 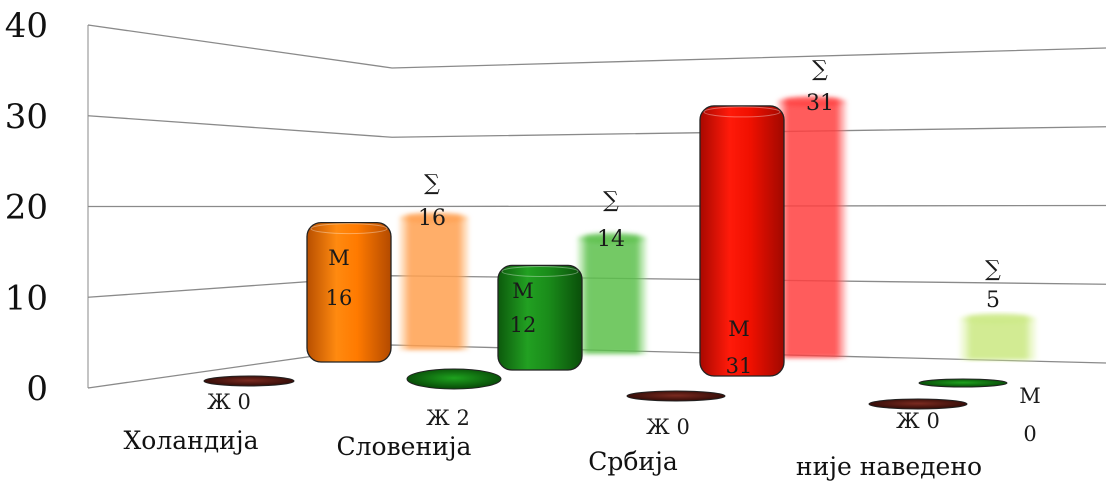 What do you see at coordinates (963, 383) in the screenshot?
I see `m-zero-disc` at bounding box center [963, 383].